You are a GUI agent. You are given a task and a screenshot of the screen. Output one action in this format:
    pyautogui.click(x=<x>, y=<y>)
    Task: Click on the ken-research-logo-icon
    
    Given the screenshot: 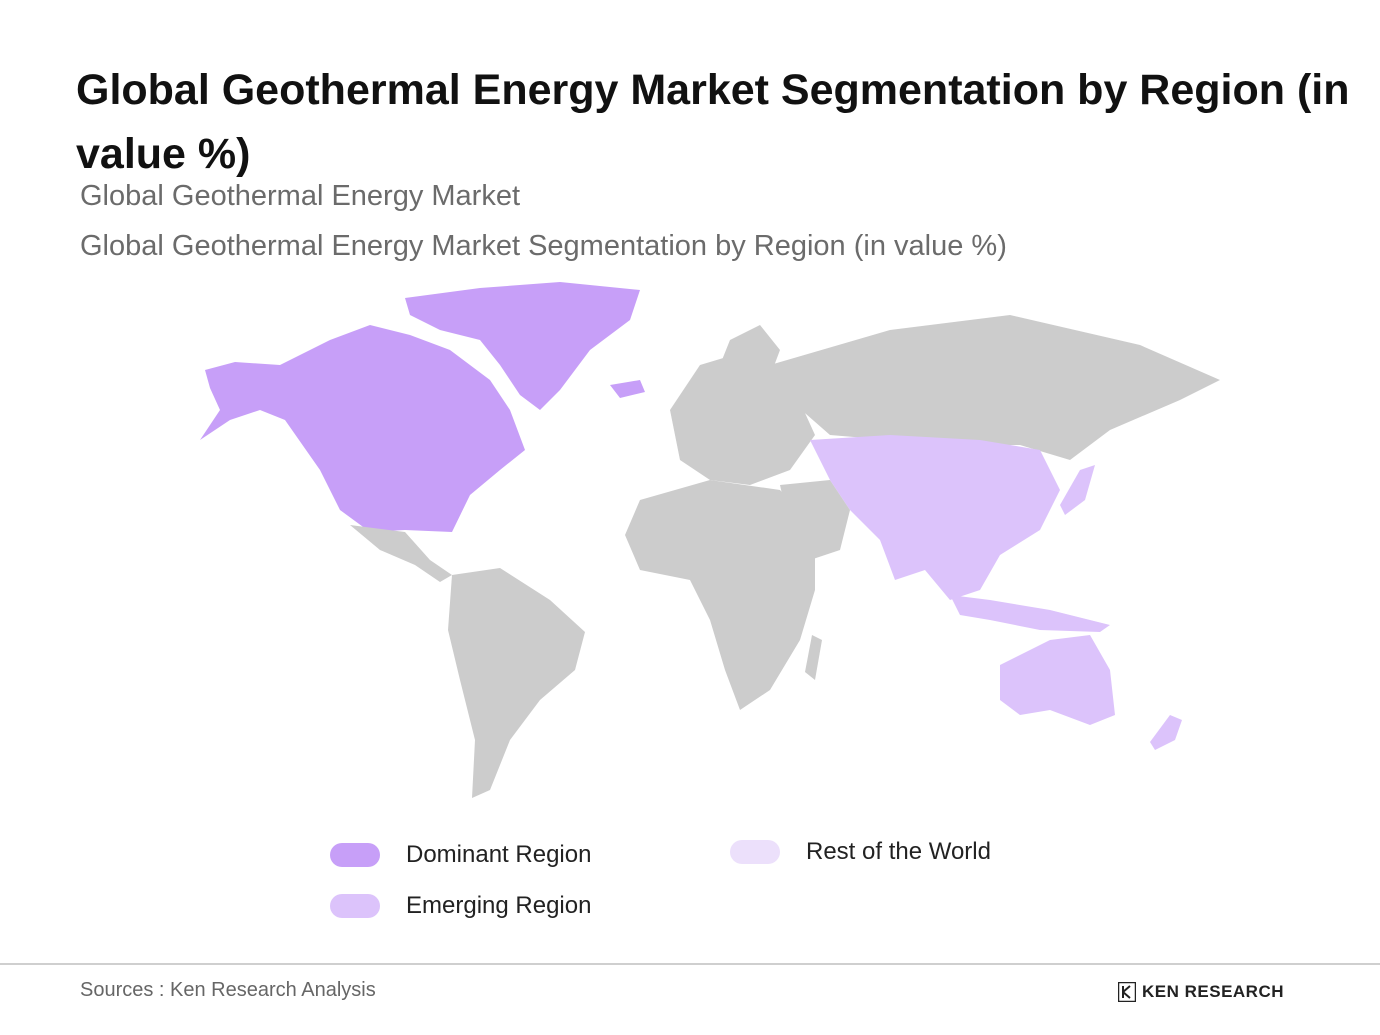 What is the action you would take?
    pyautogui.click(x=1127, y=992)
    